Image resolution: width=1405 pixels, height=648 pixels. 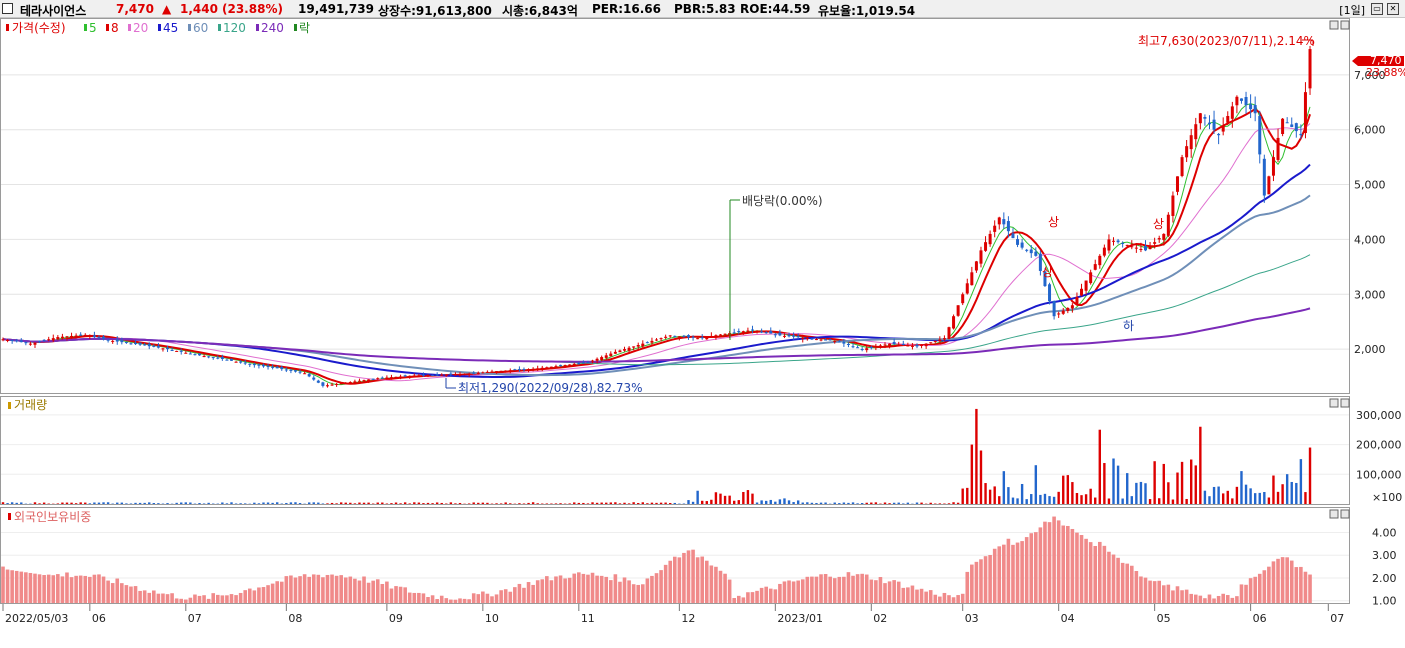 I want to click on volume-close-icon, so click(x=1345, y=403).